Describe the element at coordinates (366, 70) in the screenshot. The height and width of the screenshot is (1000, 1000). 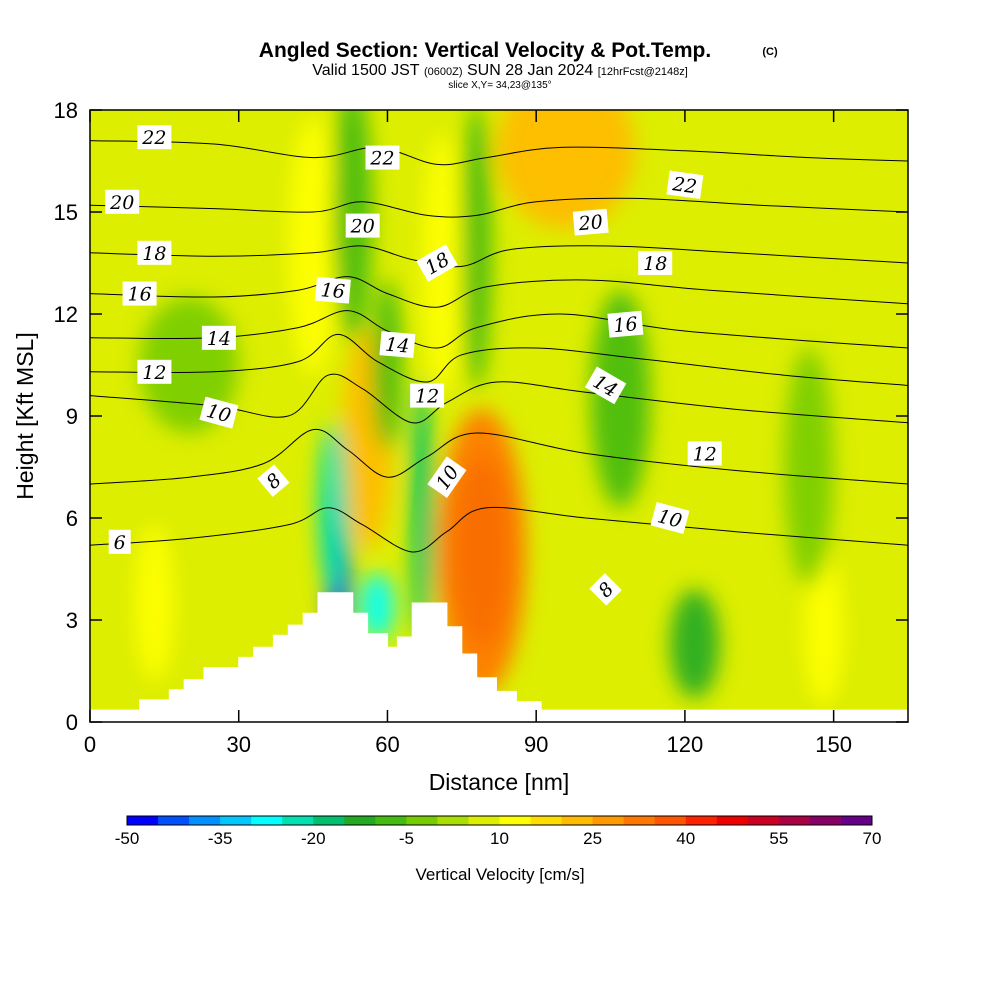
I see `subtitle-valid: Valid 1500 JST` at that location.